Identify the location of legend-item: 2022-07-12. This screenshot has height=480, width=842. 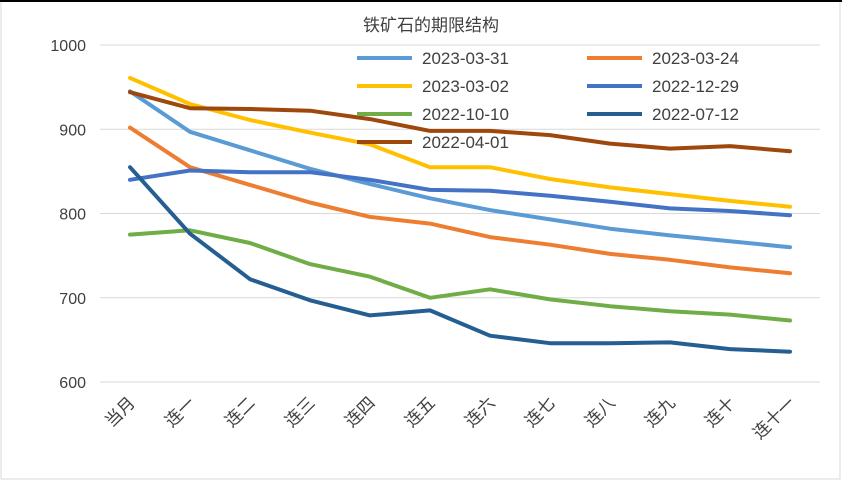
(663, 114).